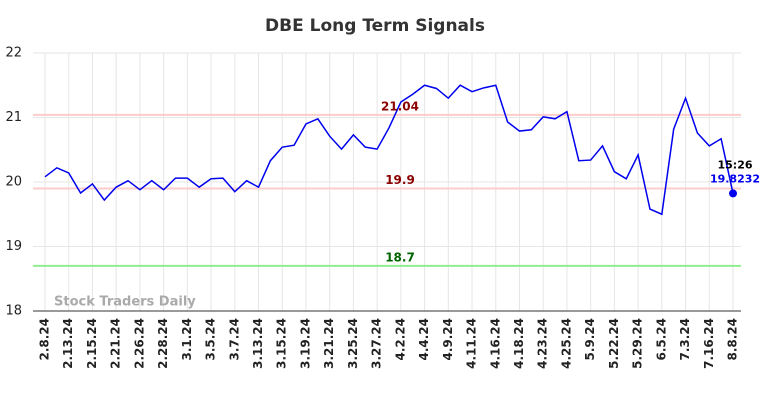  I want to click on watermark: Stock Traders Daily, so click(125, 302).